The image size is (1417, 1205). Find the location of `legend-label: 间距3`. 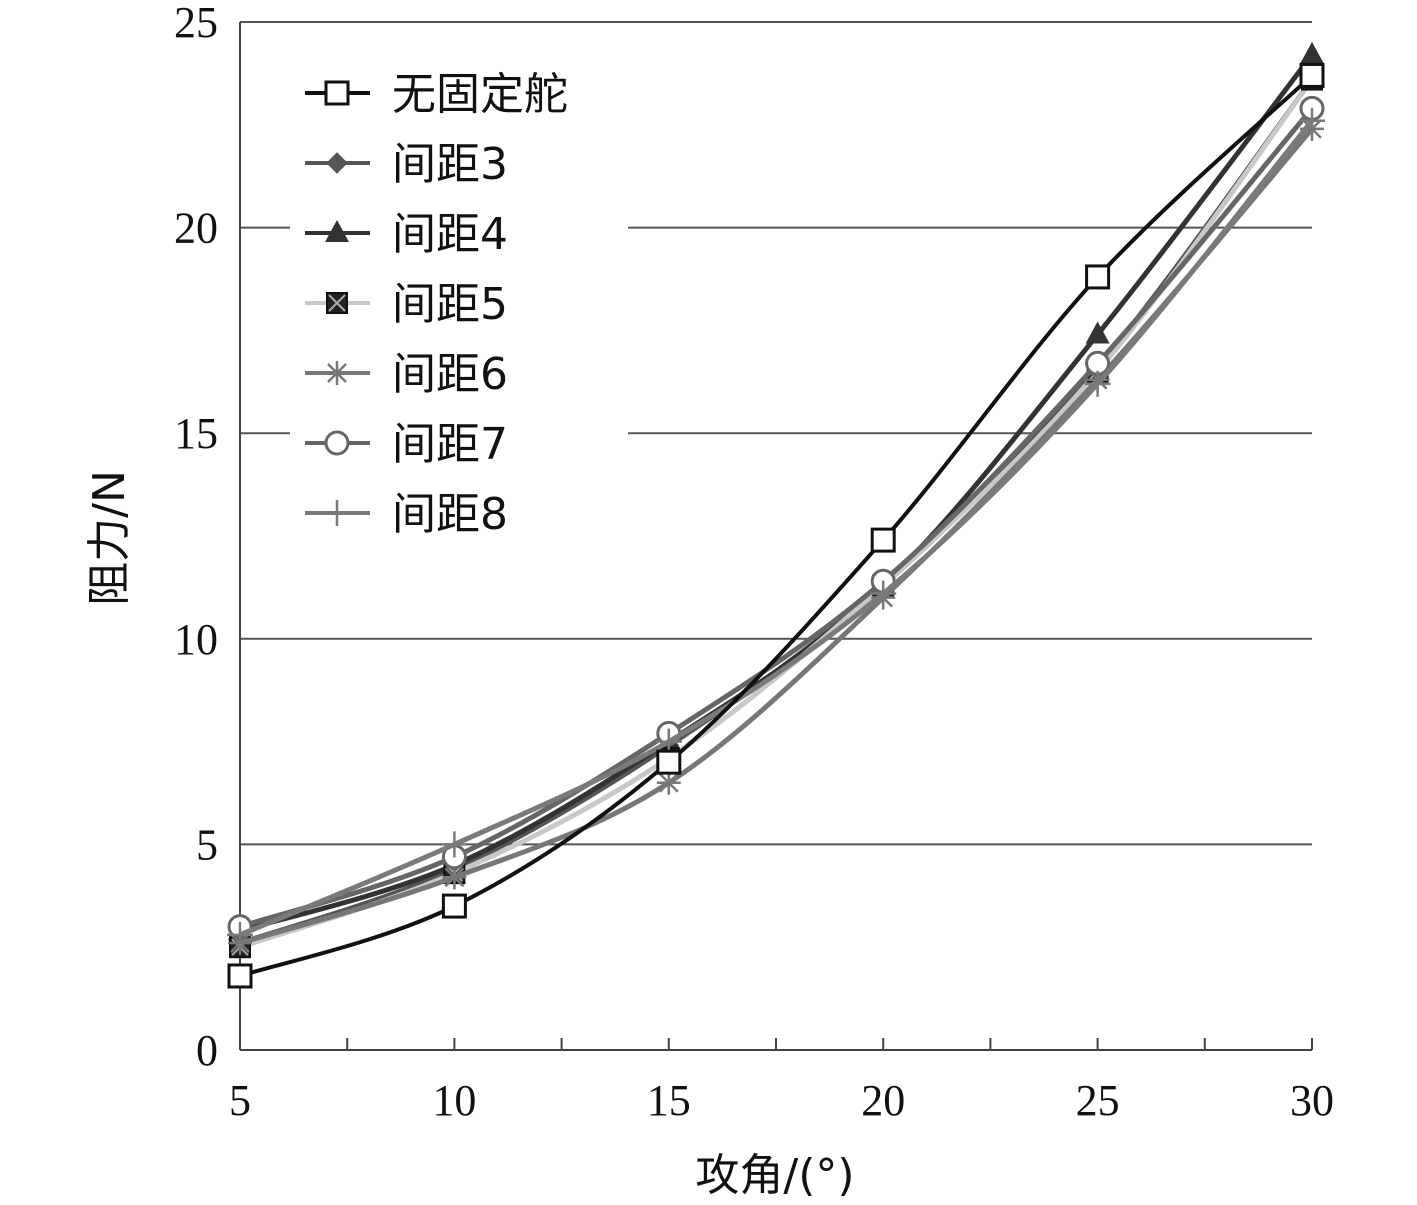

legend-label: 间距3 is located at coordinates (450, 164).